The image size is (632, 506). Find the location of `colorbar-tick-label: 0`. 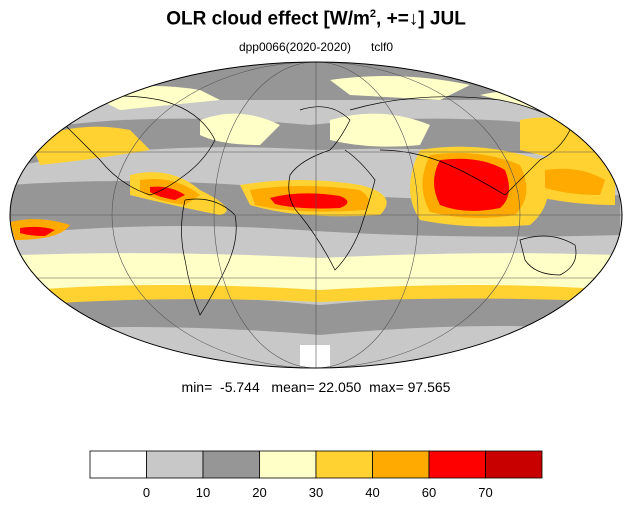

colorbar-tick-label: 0 is located at coordinates (146, 492).